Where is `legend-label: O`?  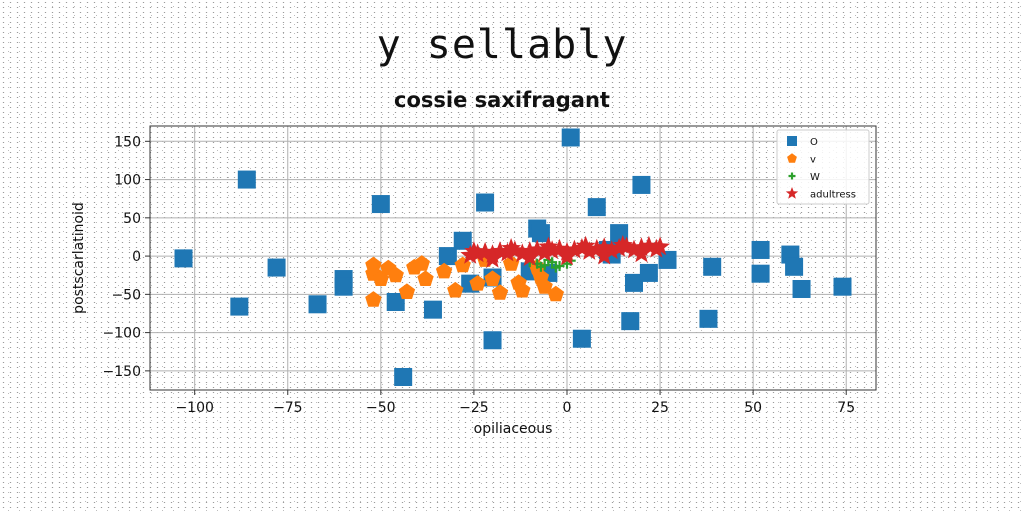 legend-label: O is located at coordinates (814, 142).